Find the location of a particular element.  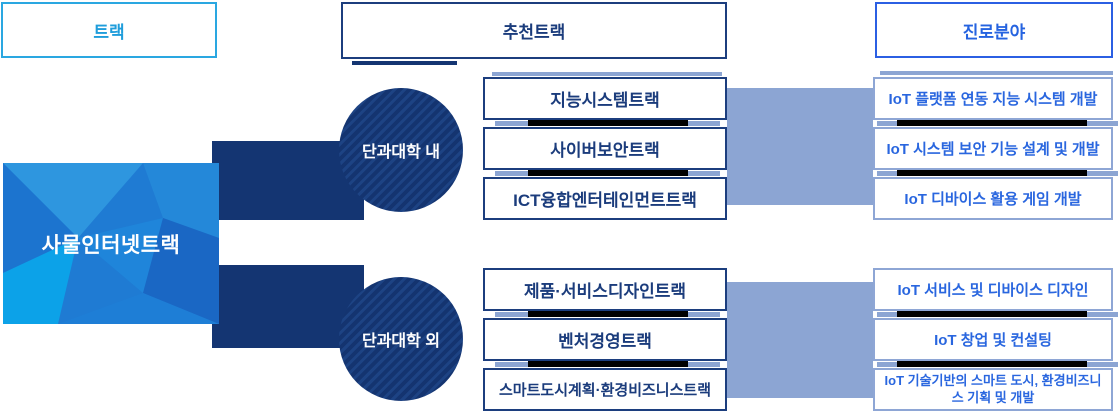

main-track-box: 사물인터넷트랙 is located at coordinates (111, 243).